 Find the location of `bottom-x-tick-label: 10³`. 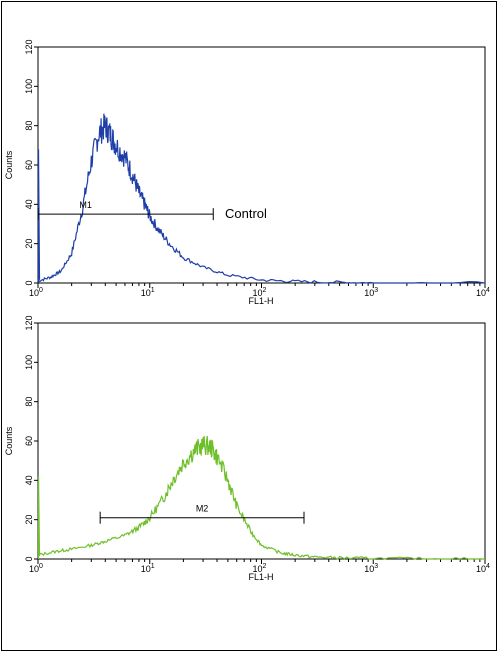

bottom-x-tick-label: 10³ is located at coordinates (371, 568).